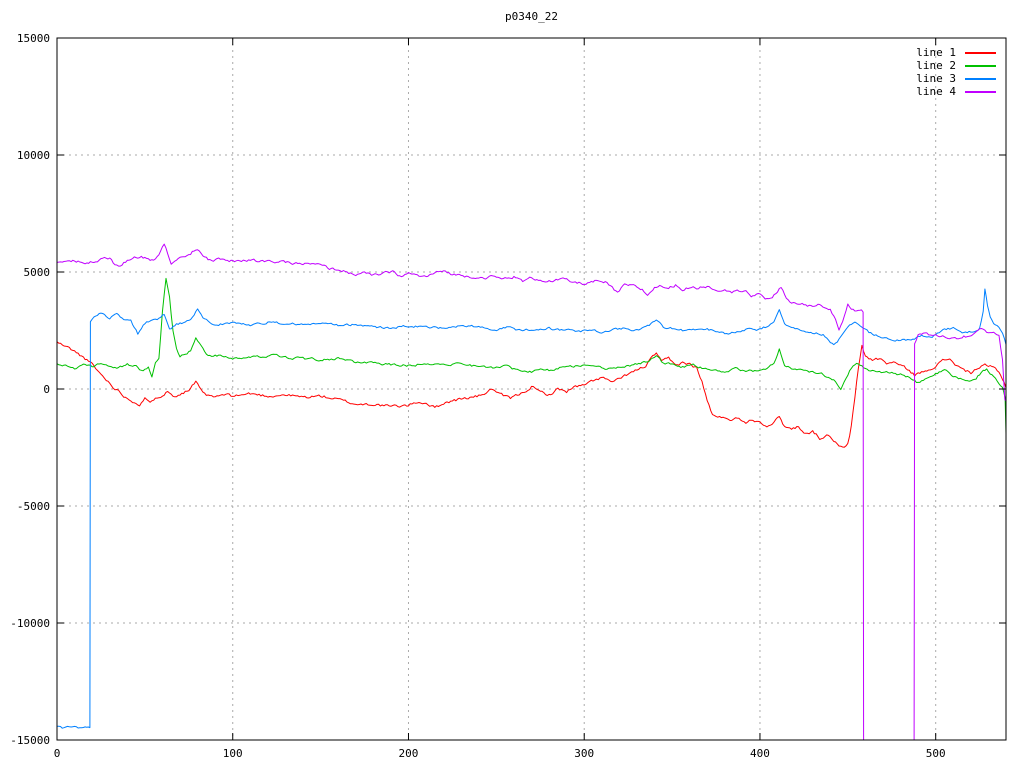 The height and width of the screenshot is (768, 1024). I want to click on x-tick-label: 100, so click(233, 753).